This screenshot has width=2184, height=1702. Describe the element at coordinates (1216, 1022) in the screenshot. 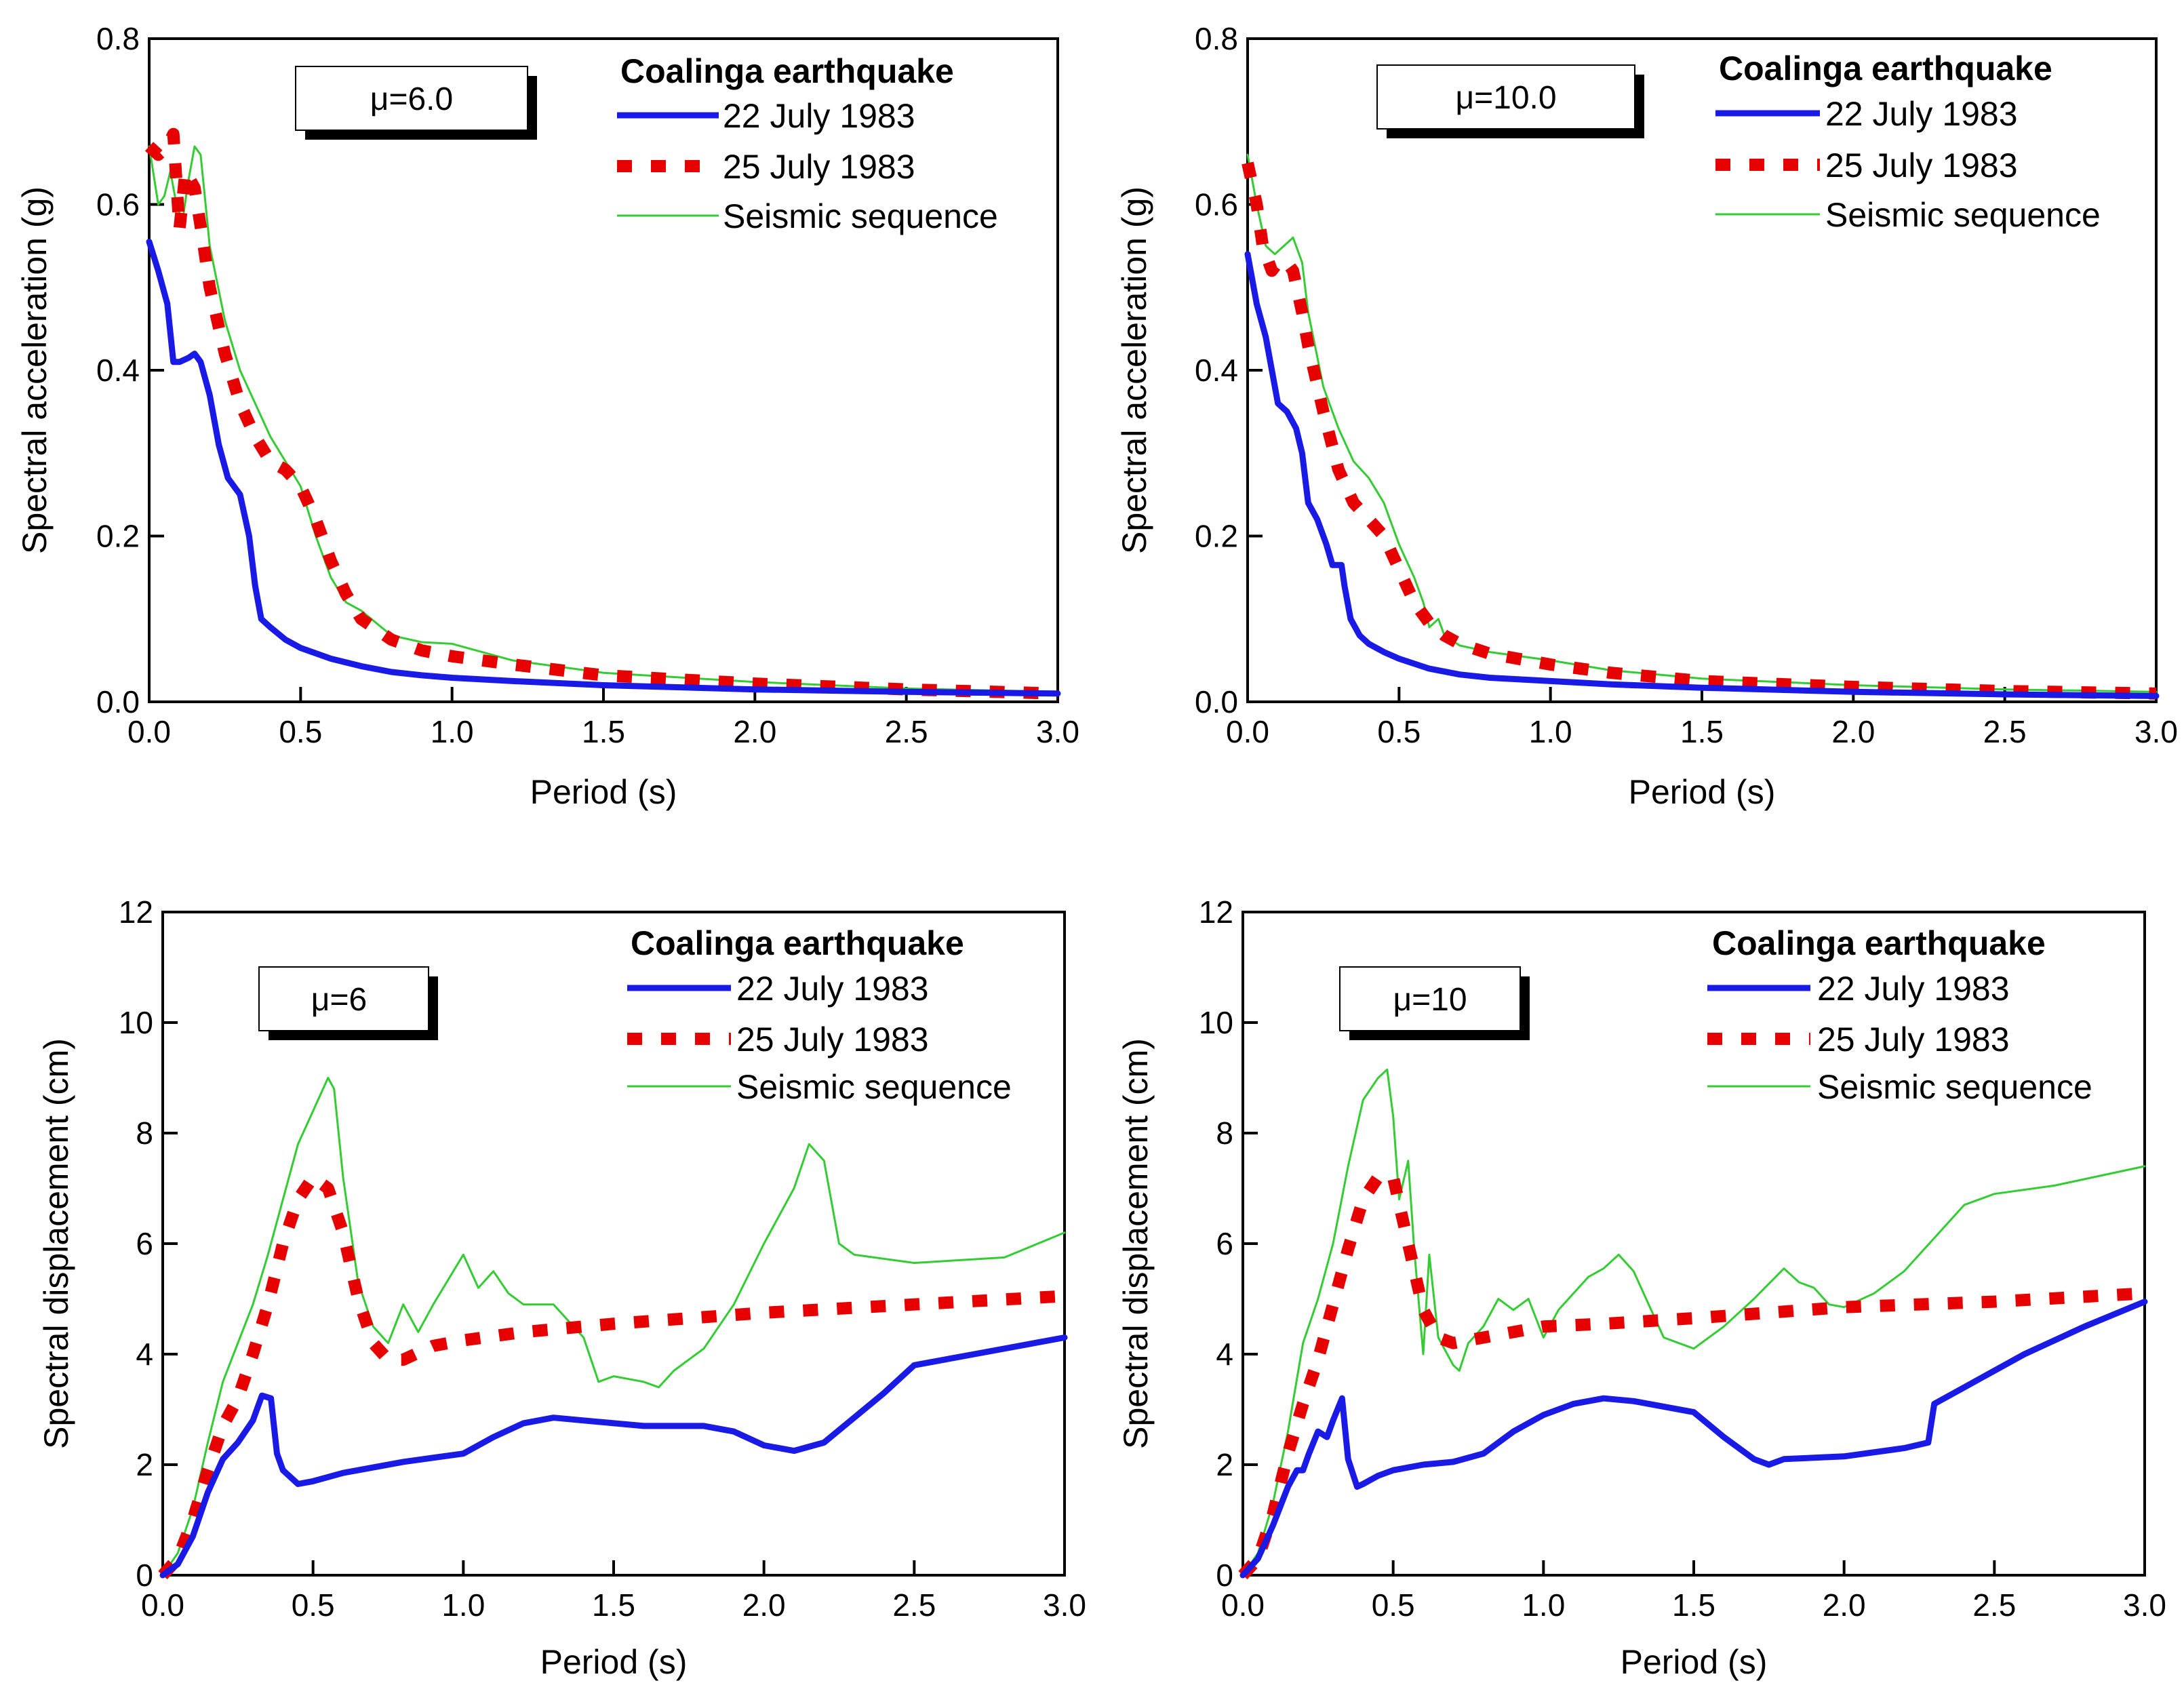

I see `y-tick-label: 10` at that location.